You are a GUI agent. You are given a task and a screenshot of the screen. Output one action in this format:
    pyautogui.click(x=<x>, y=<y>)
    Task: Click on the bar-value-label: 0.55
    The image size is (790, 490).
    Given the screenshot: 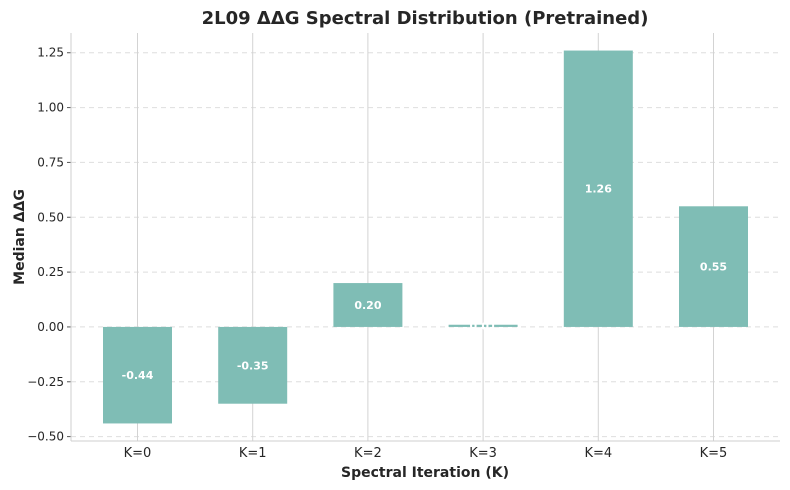 What is the action you would take?
    pyautogui.click(x=713, y=267)
    